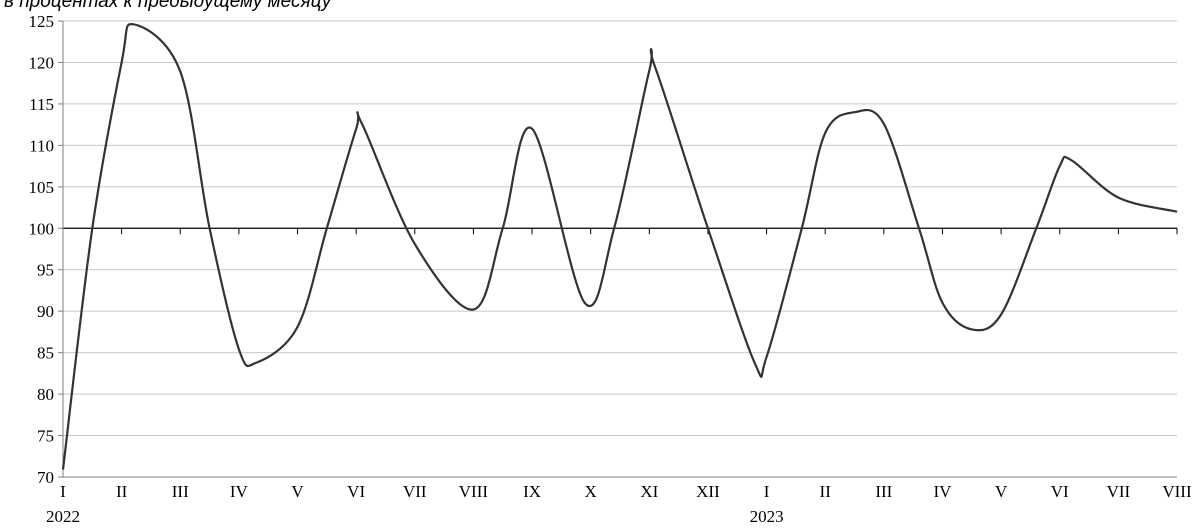 This screenshot has height=532, width=1198. I want to click on x-tick-label-15: IV, so click(942, 491).